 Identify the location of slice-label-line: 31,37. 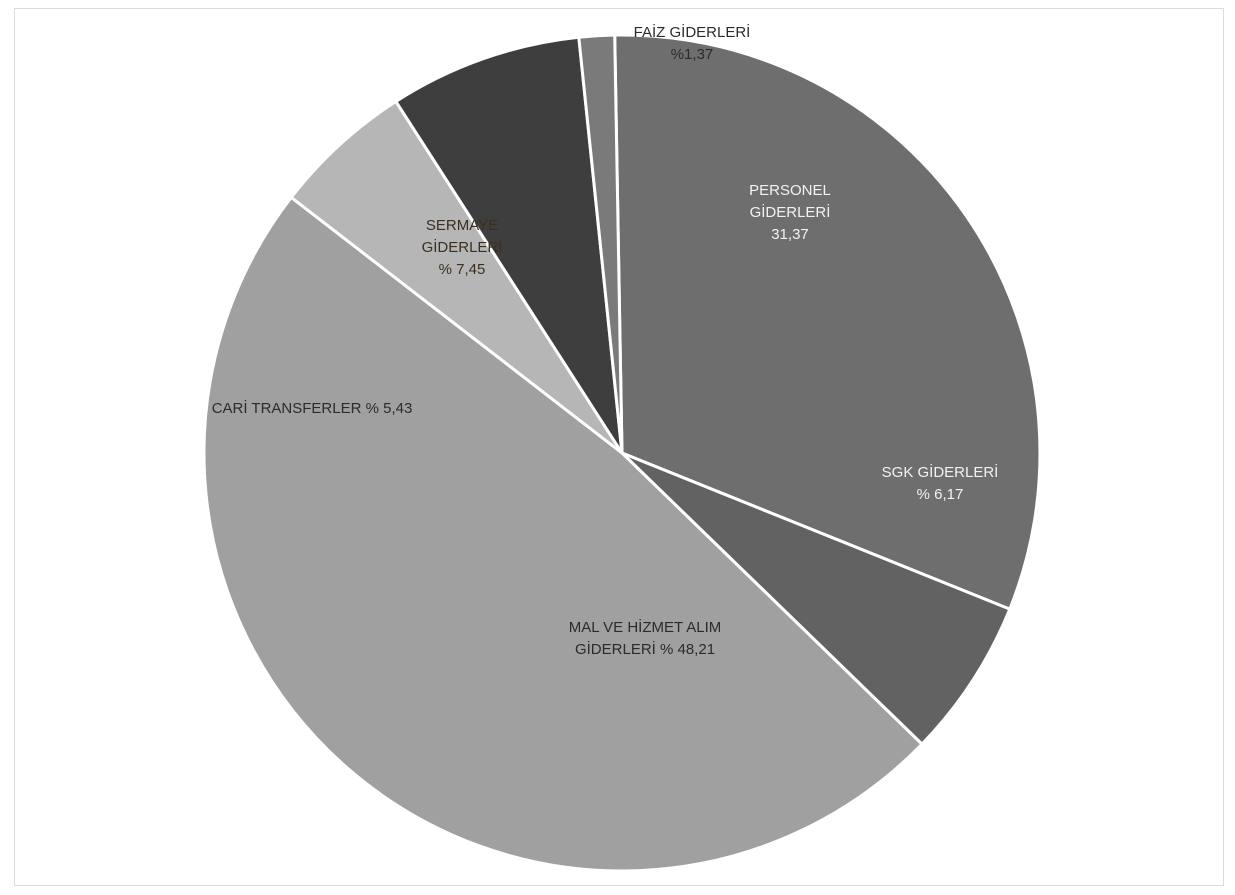
(790, 234).